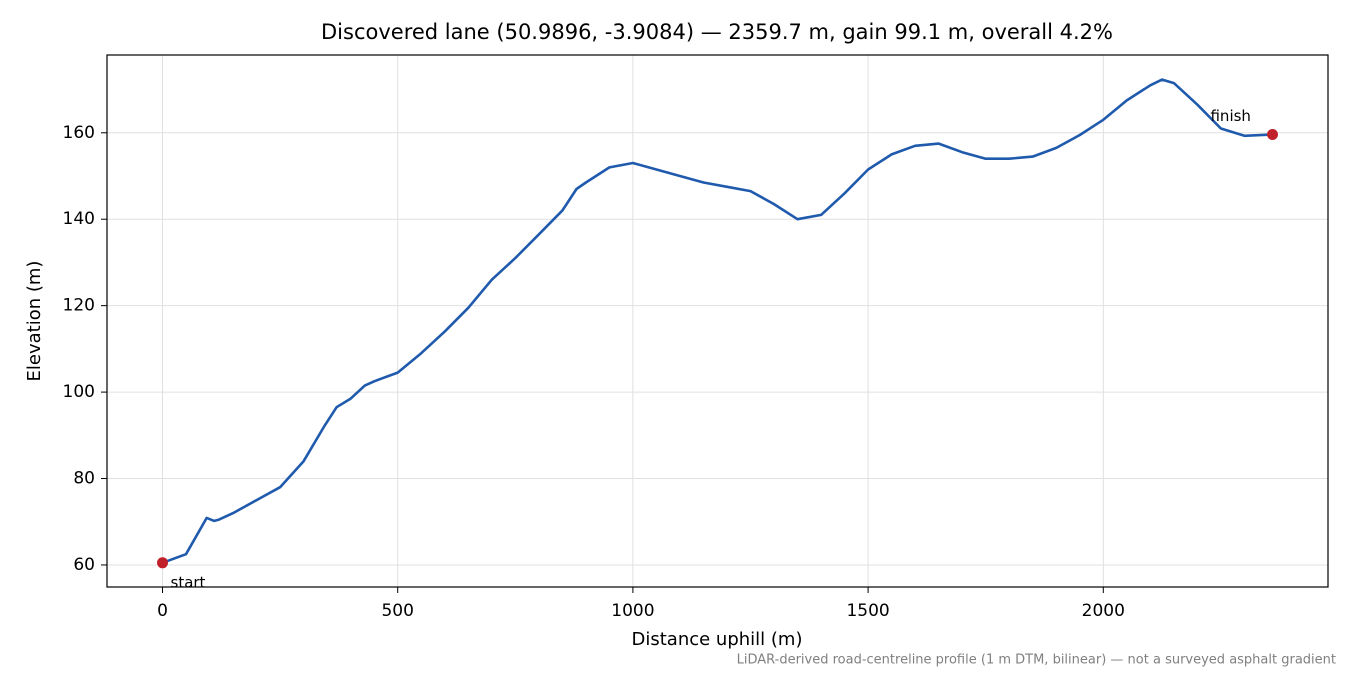 Image resolution: width=1350 pixels, height=679 pixels. What do you see at coordinates (867, 611) in the screenshot?
I see `x-tick-label: 1500` at bounding box center [867, 611].